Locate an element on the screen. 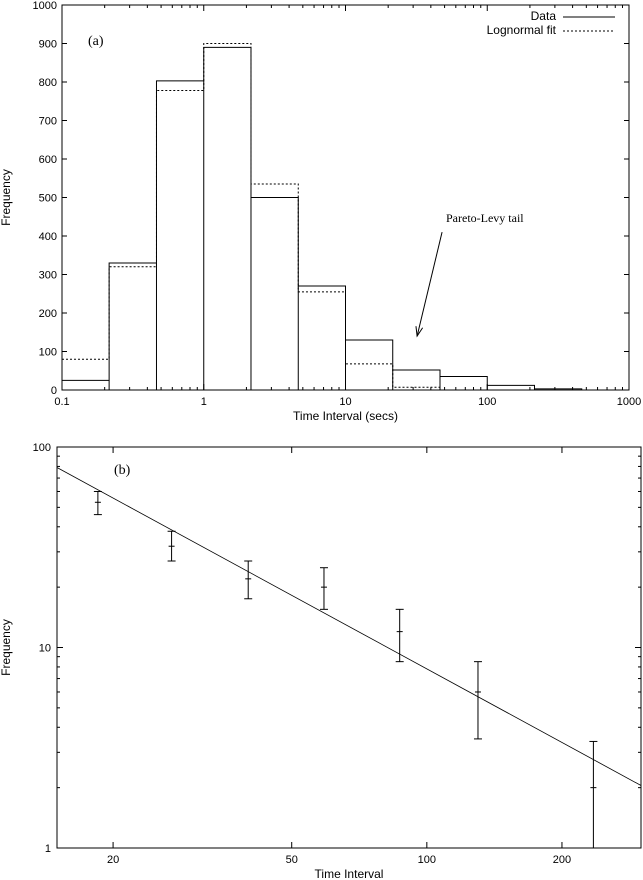 The height and width of the screenshot is (880, 643). annotation-arrowhead is located at coordinates (419, 332).